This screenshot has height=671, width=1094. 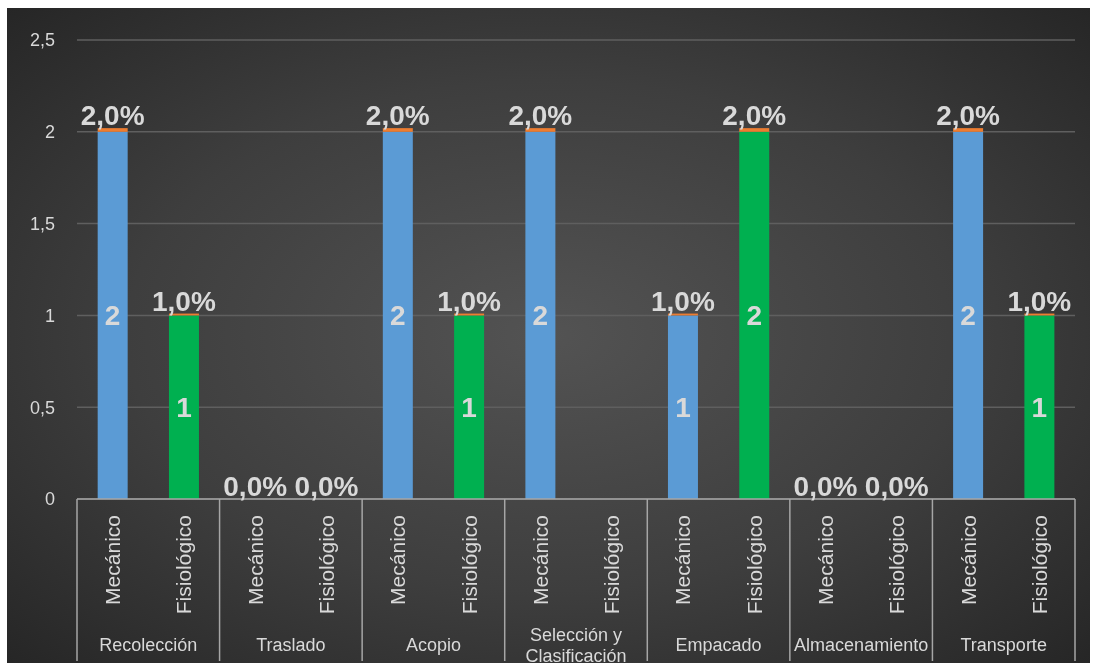 What do you see at coordinates (49, 132) in the screenshot?
I see `y-tick-label: 2` at bounding box center [49, 132].